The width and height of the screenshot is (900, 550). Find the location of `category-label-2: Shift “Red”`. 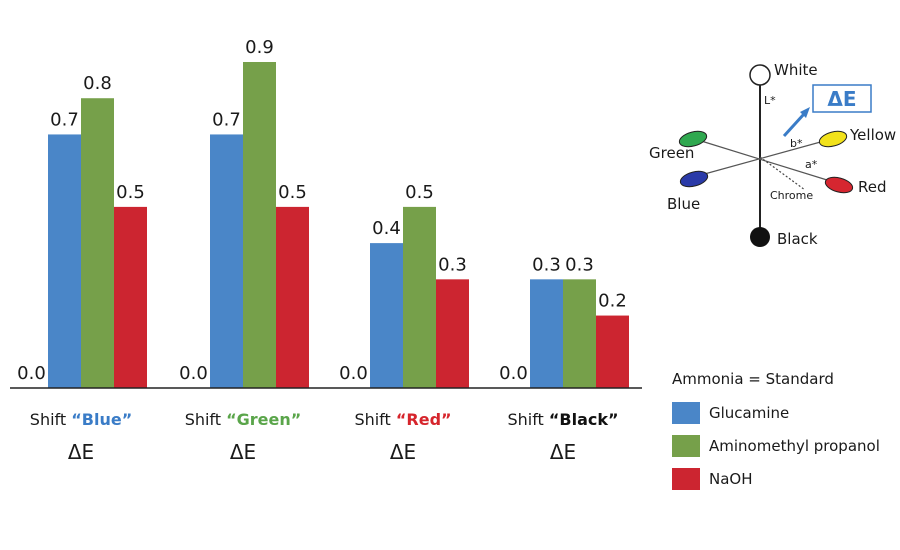

category-label-2: Shift “Red” is located at coordinates (402, 419).